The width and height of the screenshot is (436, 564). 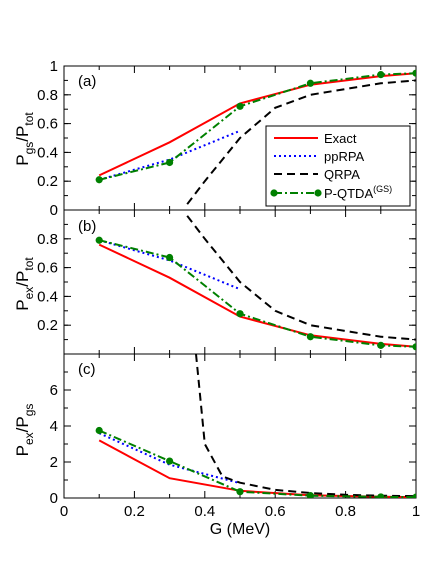 What do you see at coordinates (24, 430) in the screenshot?
I see `panel-c-ylabel: Pex/Pgs` at bounding box center [24, 430].